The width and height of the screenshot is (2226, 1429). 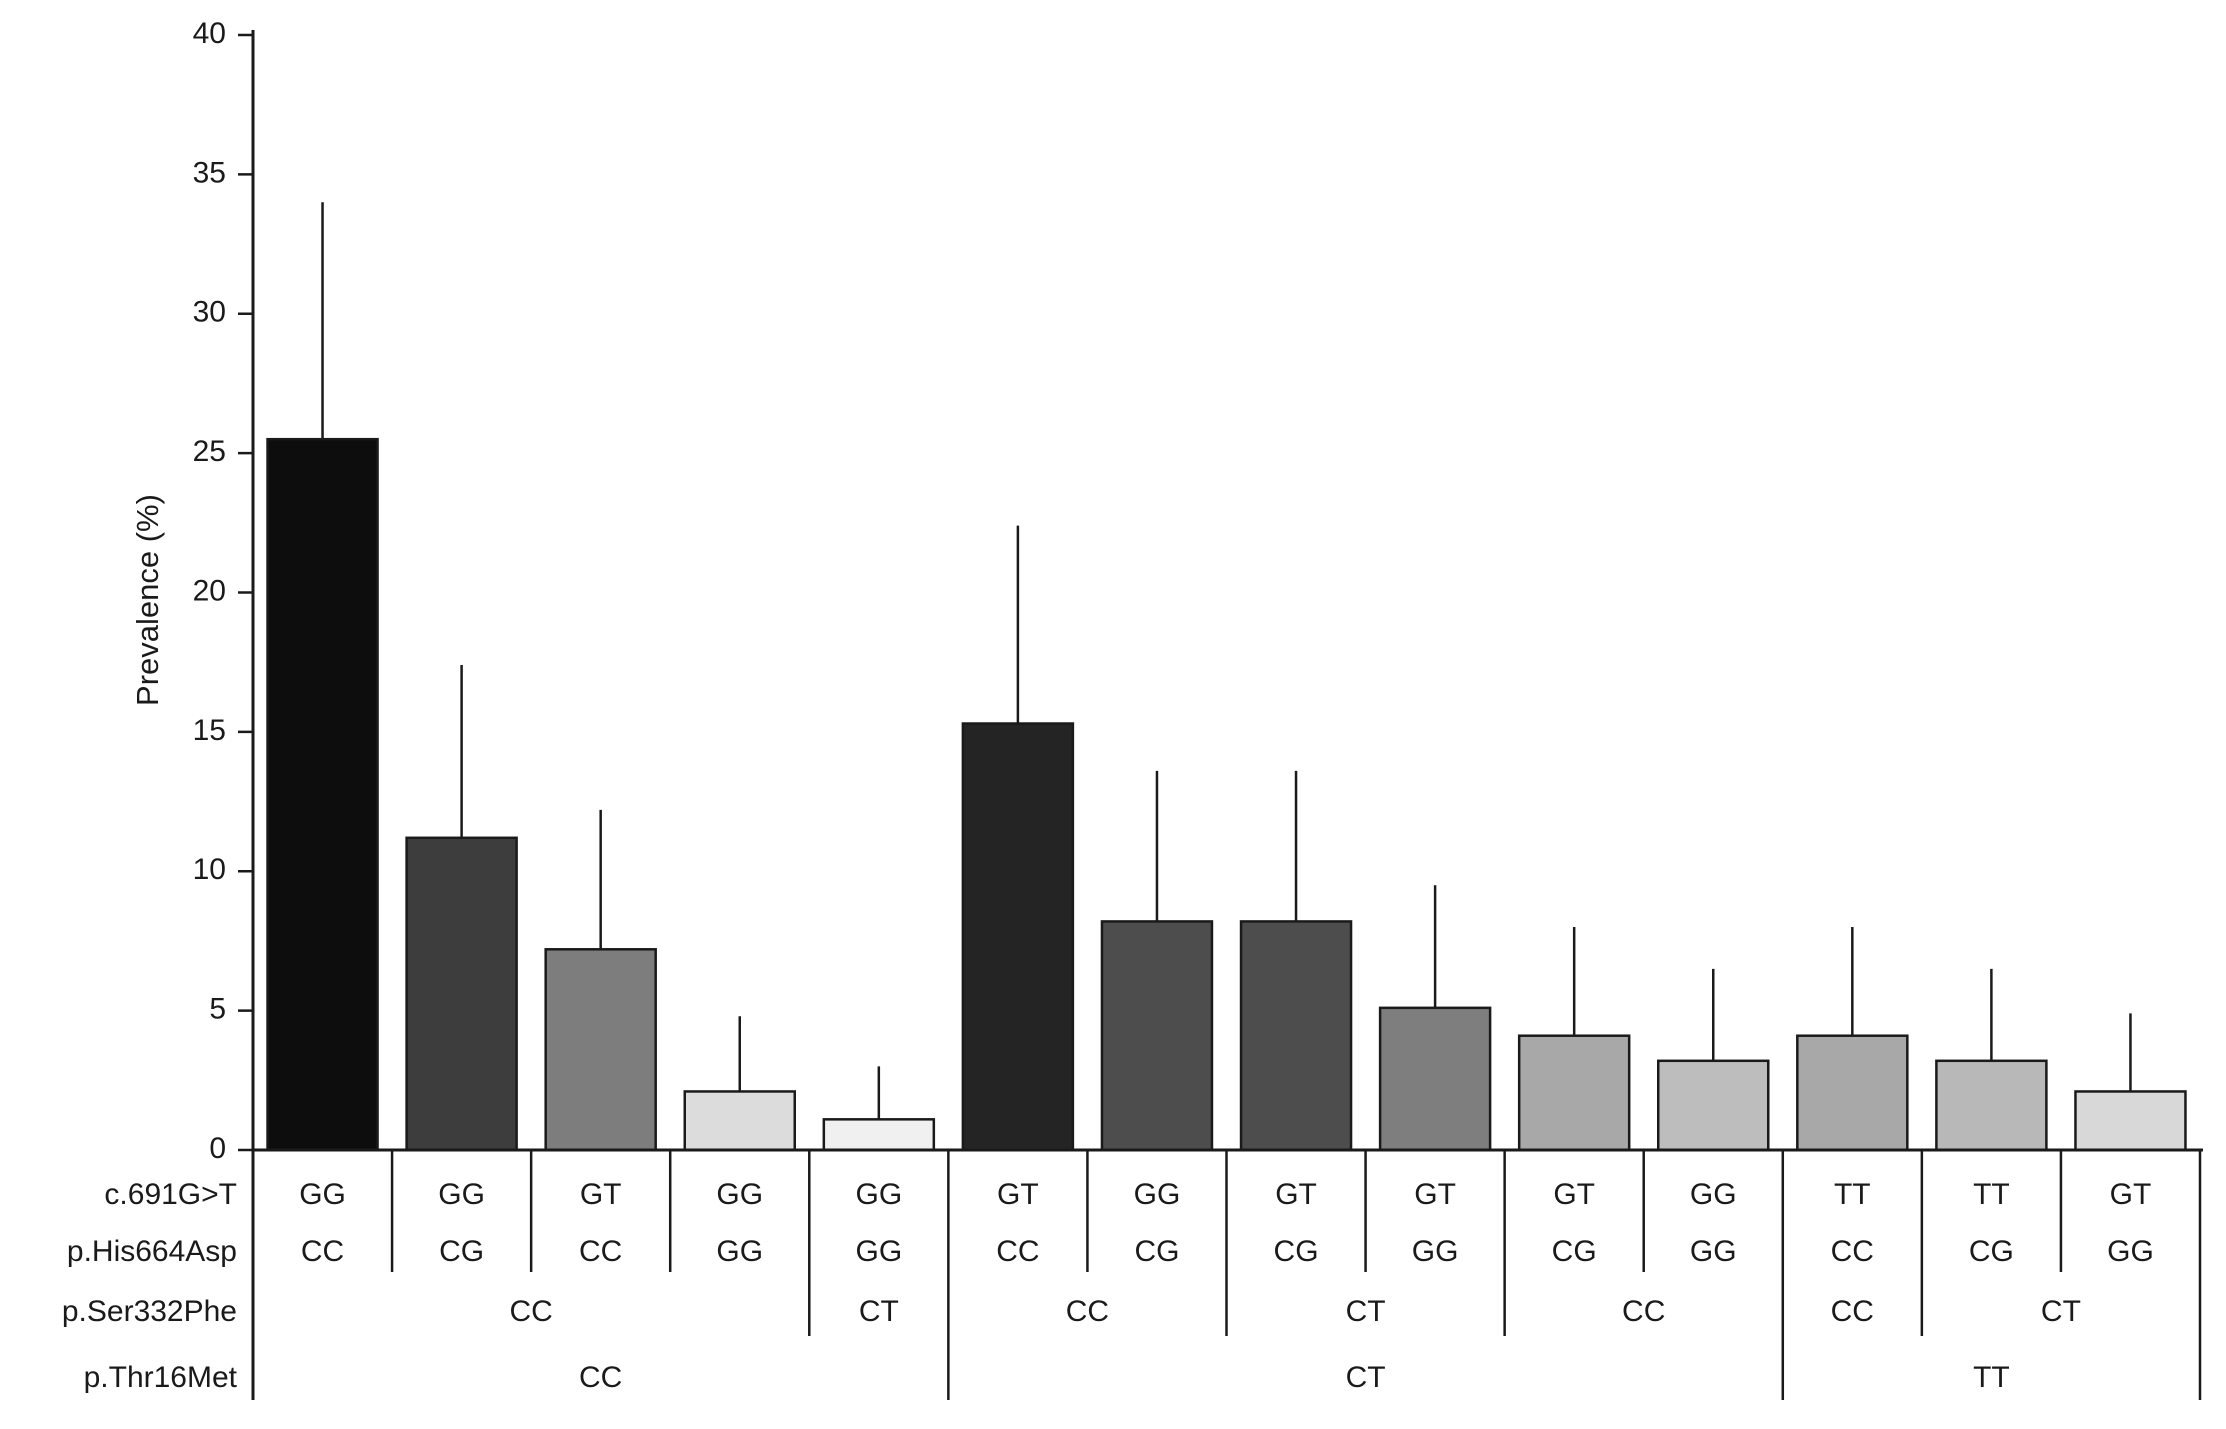 What do you see at coordinates (209, 869) in the screenshot?
I see `y-tick-label: 10` at bounding box center [209, 869].